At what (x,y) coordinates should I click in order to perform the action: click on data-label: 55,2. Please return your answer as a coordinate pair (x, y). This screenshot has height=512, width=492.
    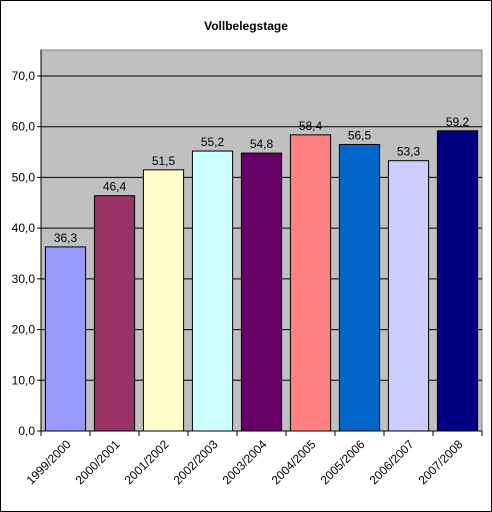
    Looking at the image, I should click on (213, 142).